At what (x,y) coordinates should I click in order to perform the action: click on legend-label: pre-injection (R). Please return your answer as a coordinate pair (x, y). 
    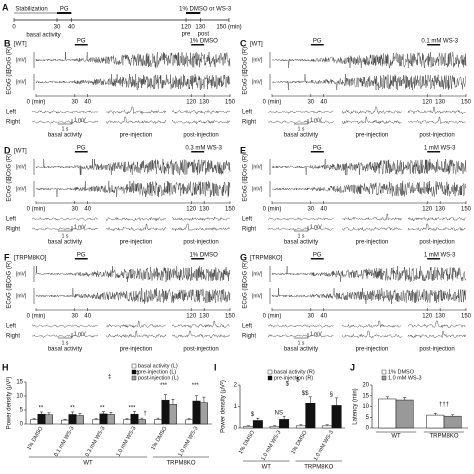
    Looking at the image, I should click on (293, 378).